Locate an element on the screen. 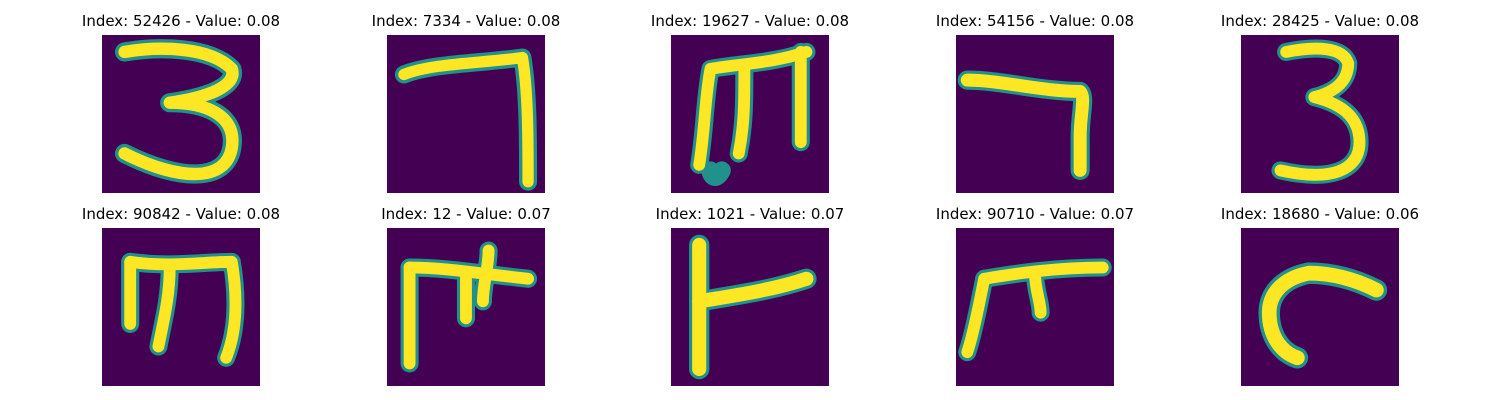 The image size is (1500, 400). panel-title: Index: 28425 - Value: 0.08 is located at coordinates (1320, 21).